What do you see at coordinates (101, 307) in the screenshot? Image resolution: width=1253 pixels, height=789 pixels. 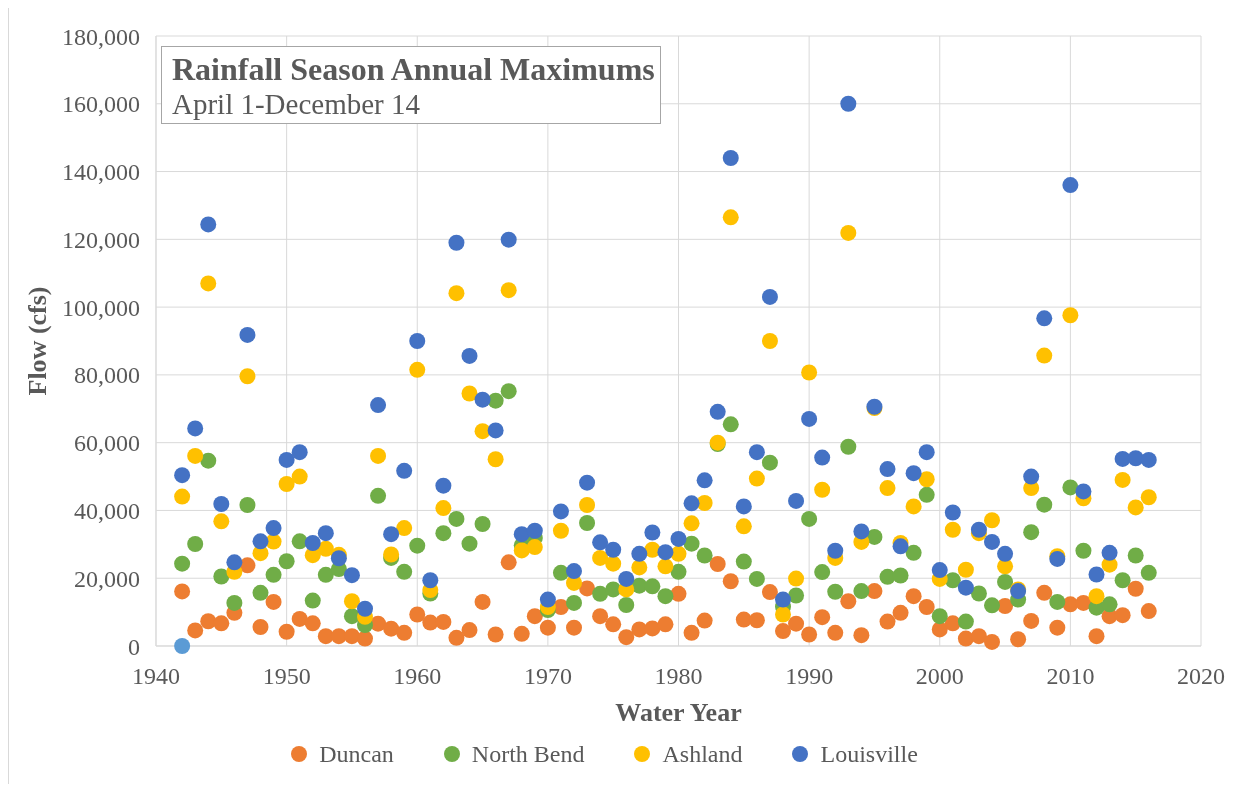 I see `y-tick-label: 100,000` at bounding box center [101, 307].